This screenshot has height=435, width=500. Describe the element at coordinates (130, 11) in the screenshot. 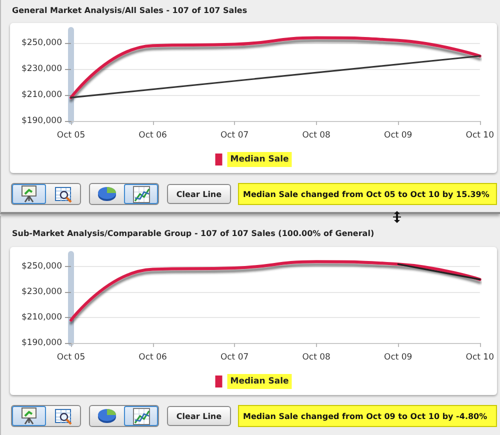

I see `chart-title: General Market Analysis/All Sales - 107 of 107 Sales` at that location.